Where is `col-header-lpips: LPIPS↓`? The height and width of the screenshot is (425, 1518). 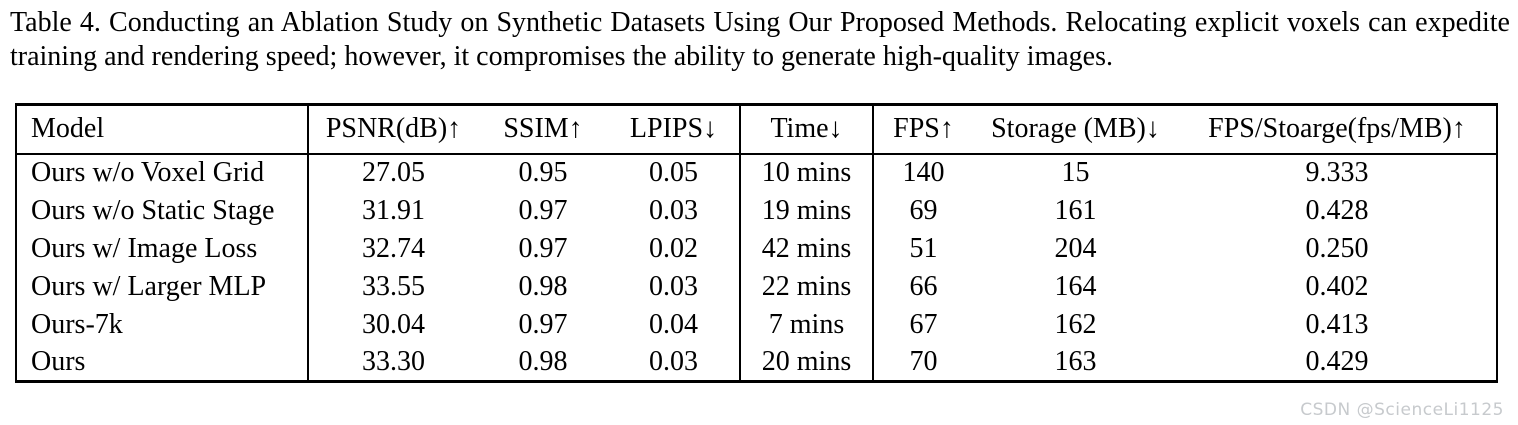 col-header-lpips: LPIPS↓ is located at coordinates (674, 129).